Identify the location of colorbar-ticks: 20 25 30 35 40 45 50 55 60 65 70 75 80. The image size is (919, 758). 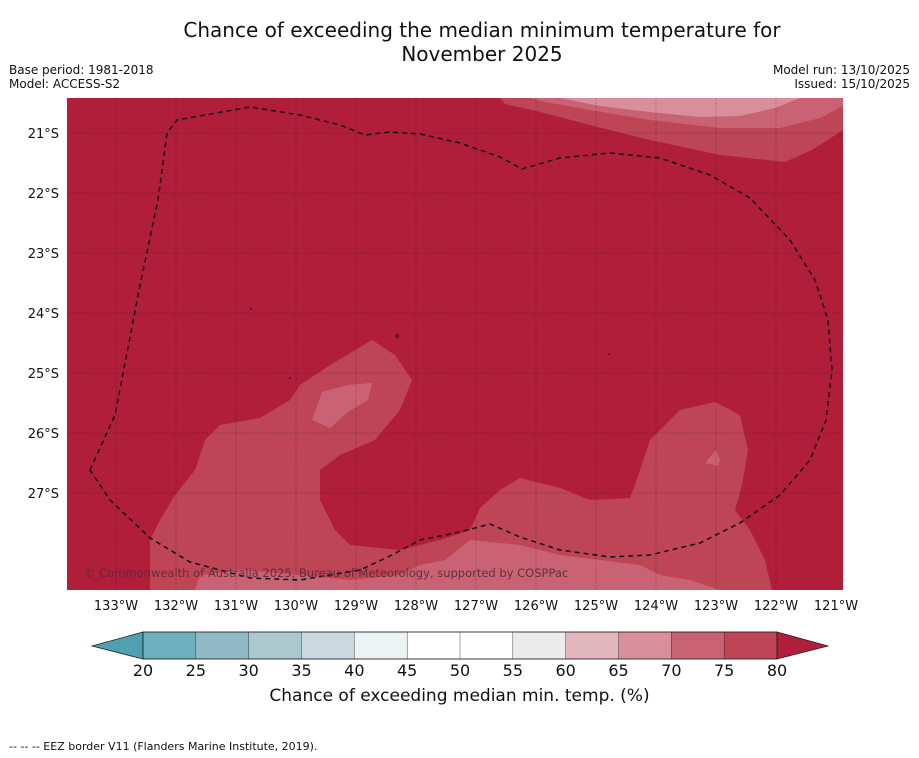
(460, 670).